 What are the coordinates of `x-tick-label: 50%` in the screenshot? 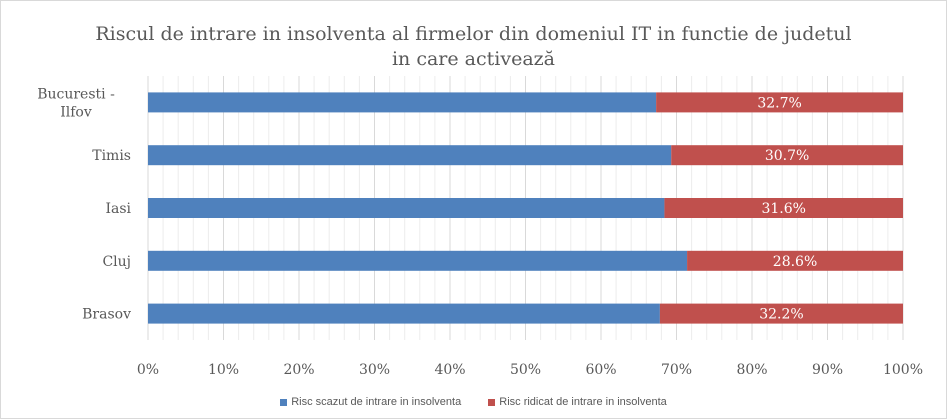 It's located at (525, 370).